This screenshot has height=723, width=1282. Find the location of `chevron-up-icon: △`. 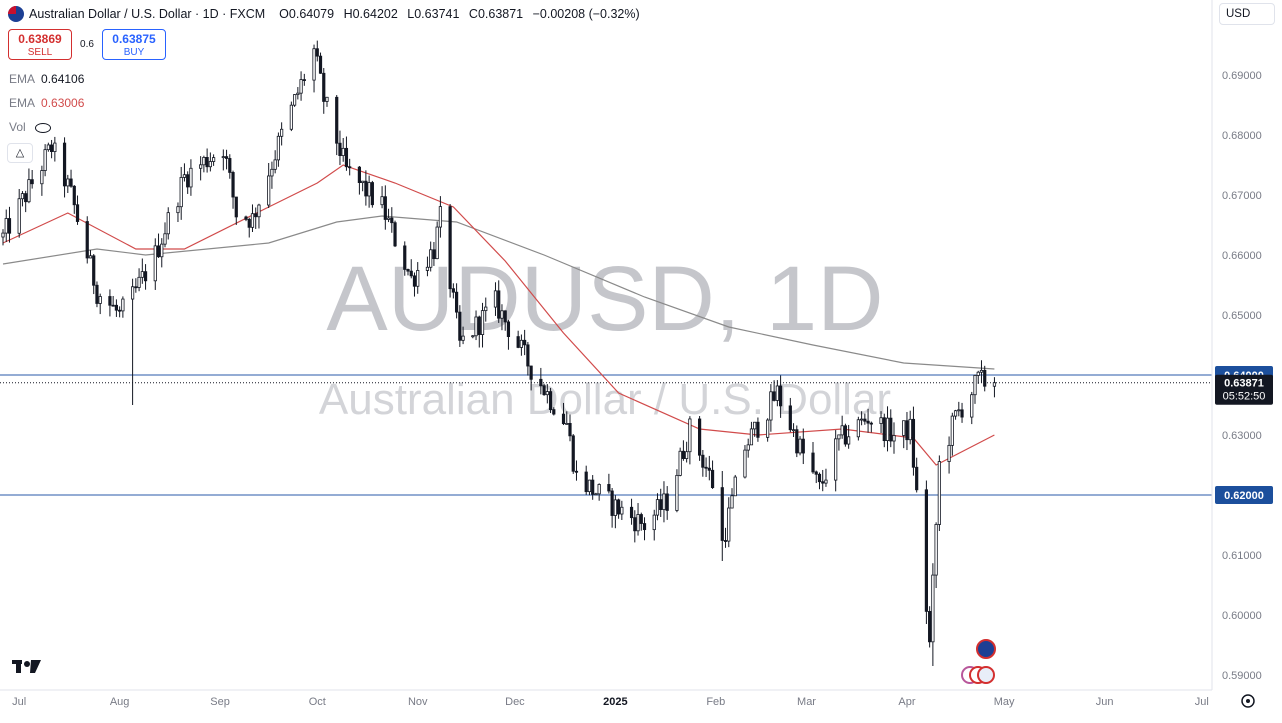

chevron-up-icon: △ is located at coordinates (20, 153).